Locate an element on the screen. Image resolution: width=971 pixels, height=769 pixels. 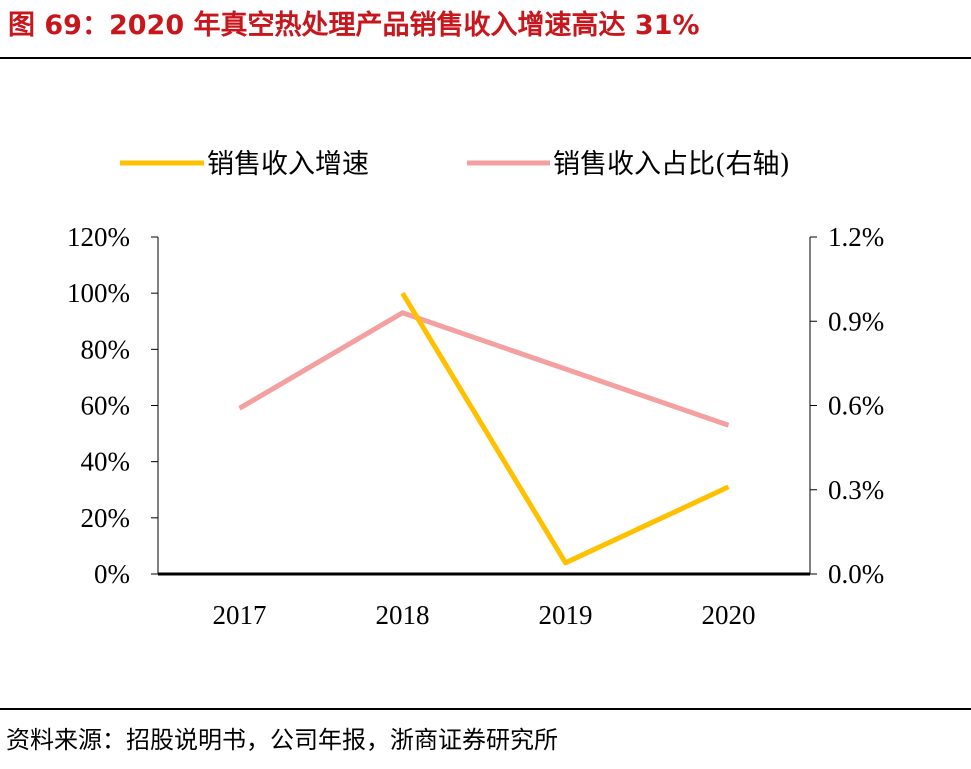
figure-title: 图 69：2020 年真空热处理产品销售收入增速高达 31% is located at coordinates (354, 25).